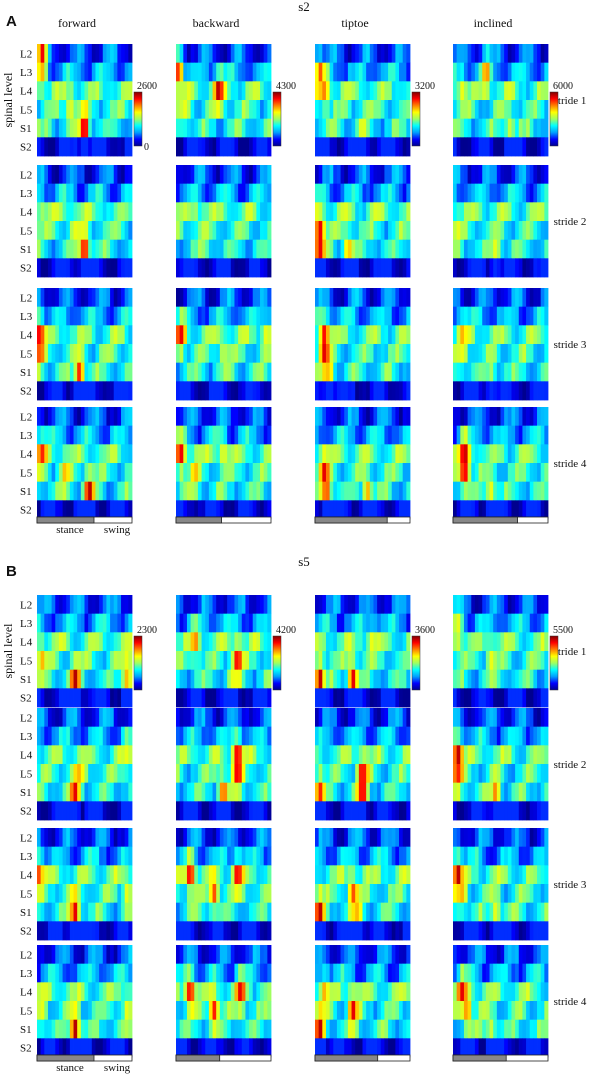 This screenshot has width=608, height=1077. What do you see at coordinates (8, 651) in the screenshot?
I see `y-axis-label: spinal level` at bounding box center [8, 651].